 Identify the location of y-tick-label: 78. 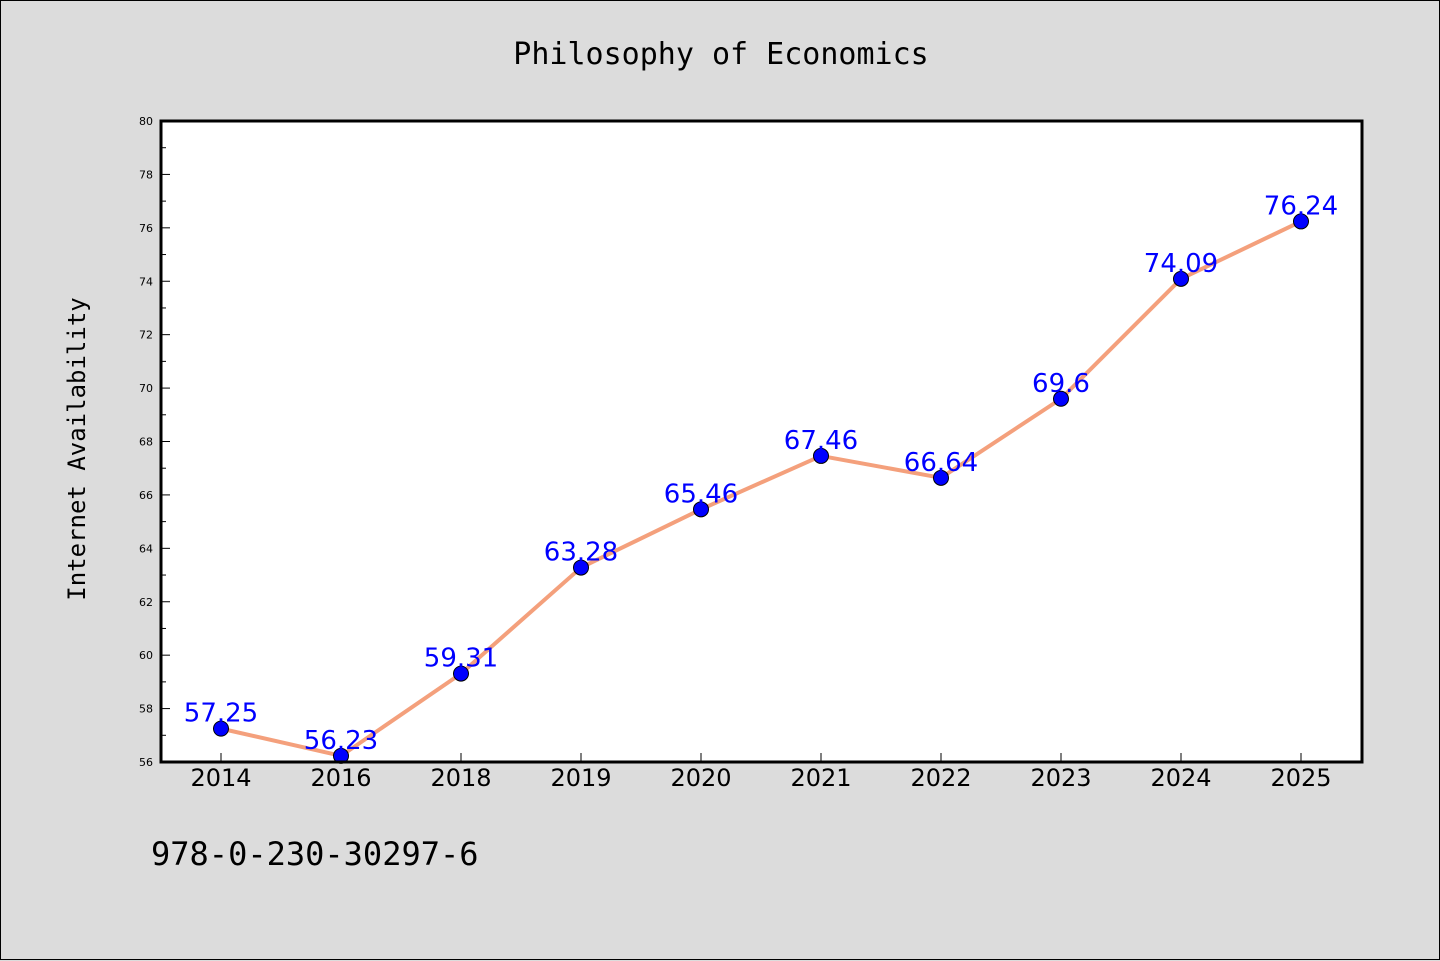
(146, 174).